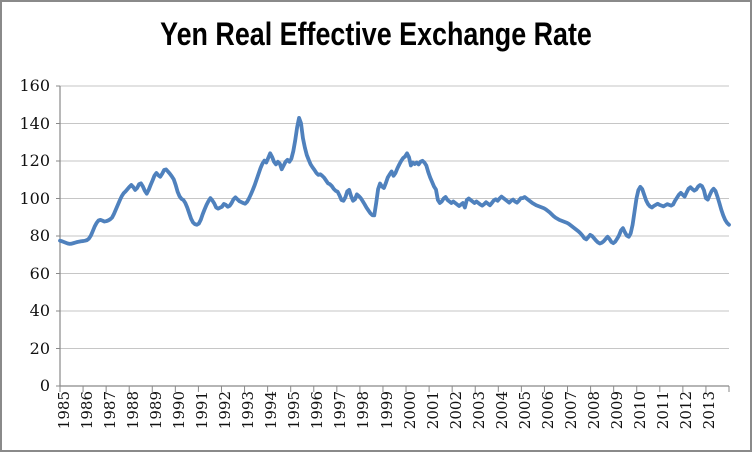 The width and height of the screenshot is (752, 452). I want to click on y-axis-label: 0, so click(44, 385).